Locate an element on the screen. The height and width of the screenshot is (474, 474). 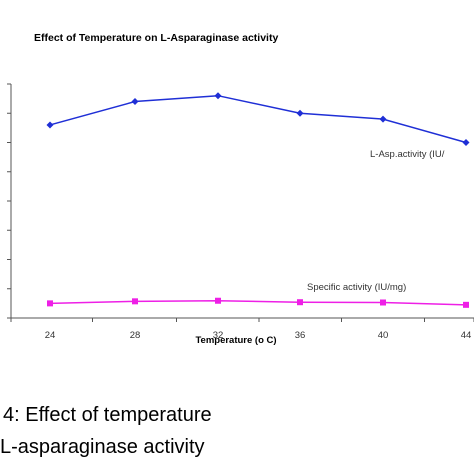
x-tick-label-28: 28 is located at coordinates (135, 335).